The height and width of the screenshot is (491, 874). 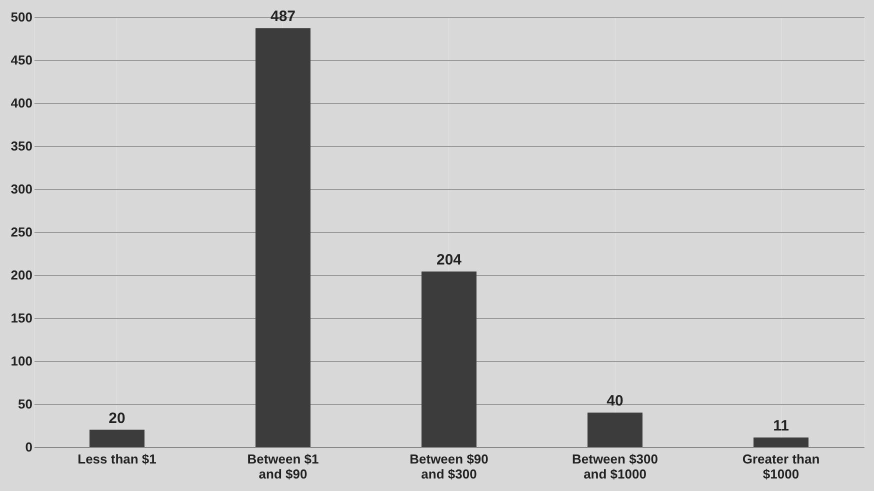 I want to click on y-tick-label: 150, so click(x=21, y=318).